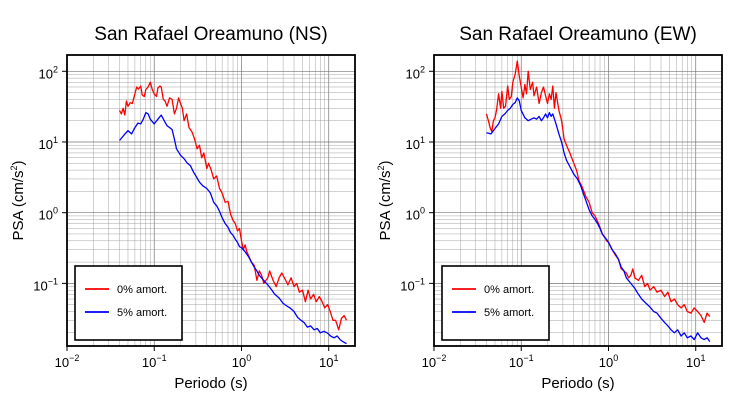 The width and height of the screenshot is (730, 400). I want to click on chart-title: San Rafael Oreamuno (EW), so click(578, 34).